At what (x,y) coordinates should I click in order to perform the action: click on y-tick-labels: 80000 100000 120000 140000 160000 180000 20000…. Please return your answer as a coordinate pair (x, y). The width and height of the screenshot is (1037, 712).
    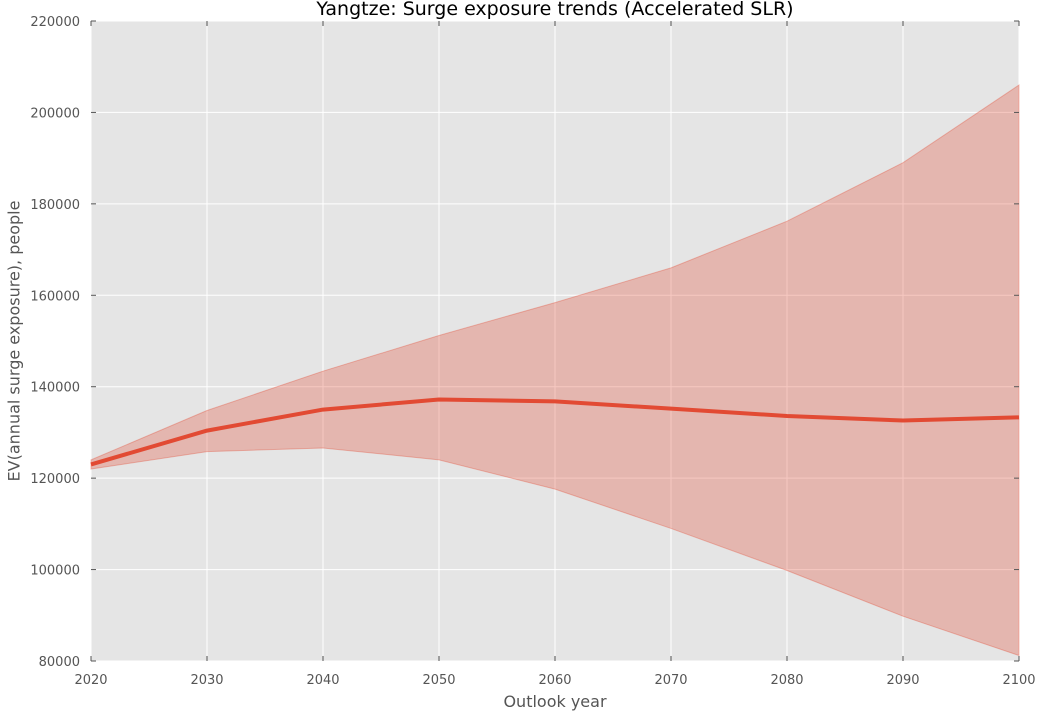
    Looking at the image, I should click on (55, 342).